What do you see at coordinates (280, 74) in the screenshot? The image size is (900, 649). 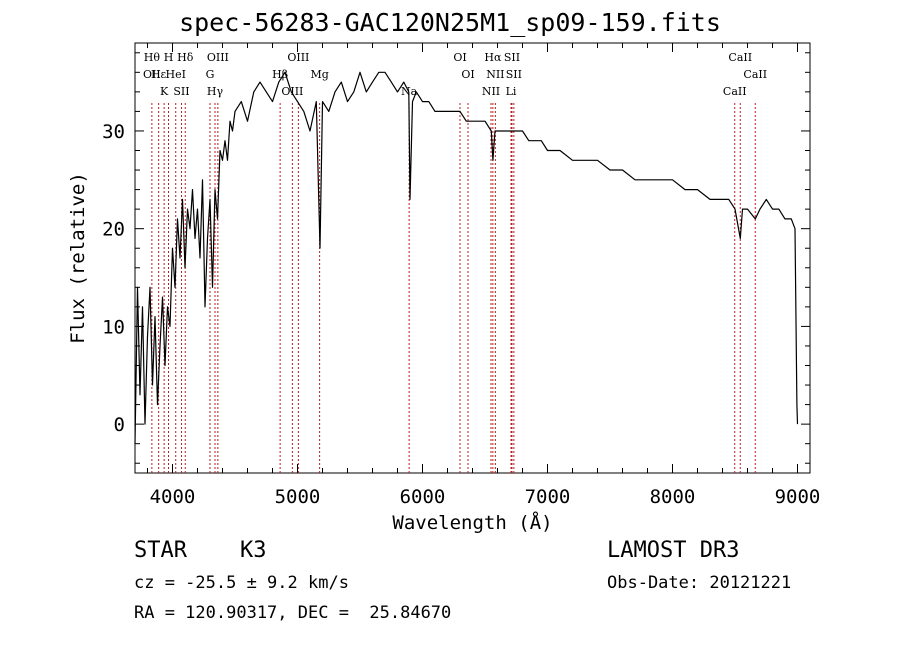 I see `spectral-line-label: Hβ` at bounding box center [280, 74].